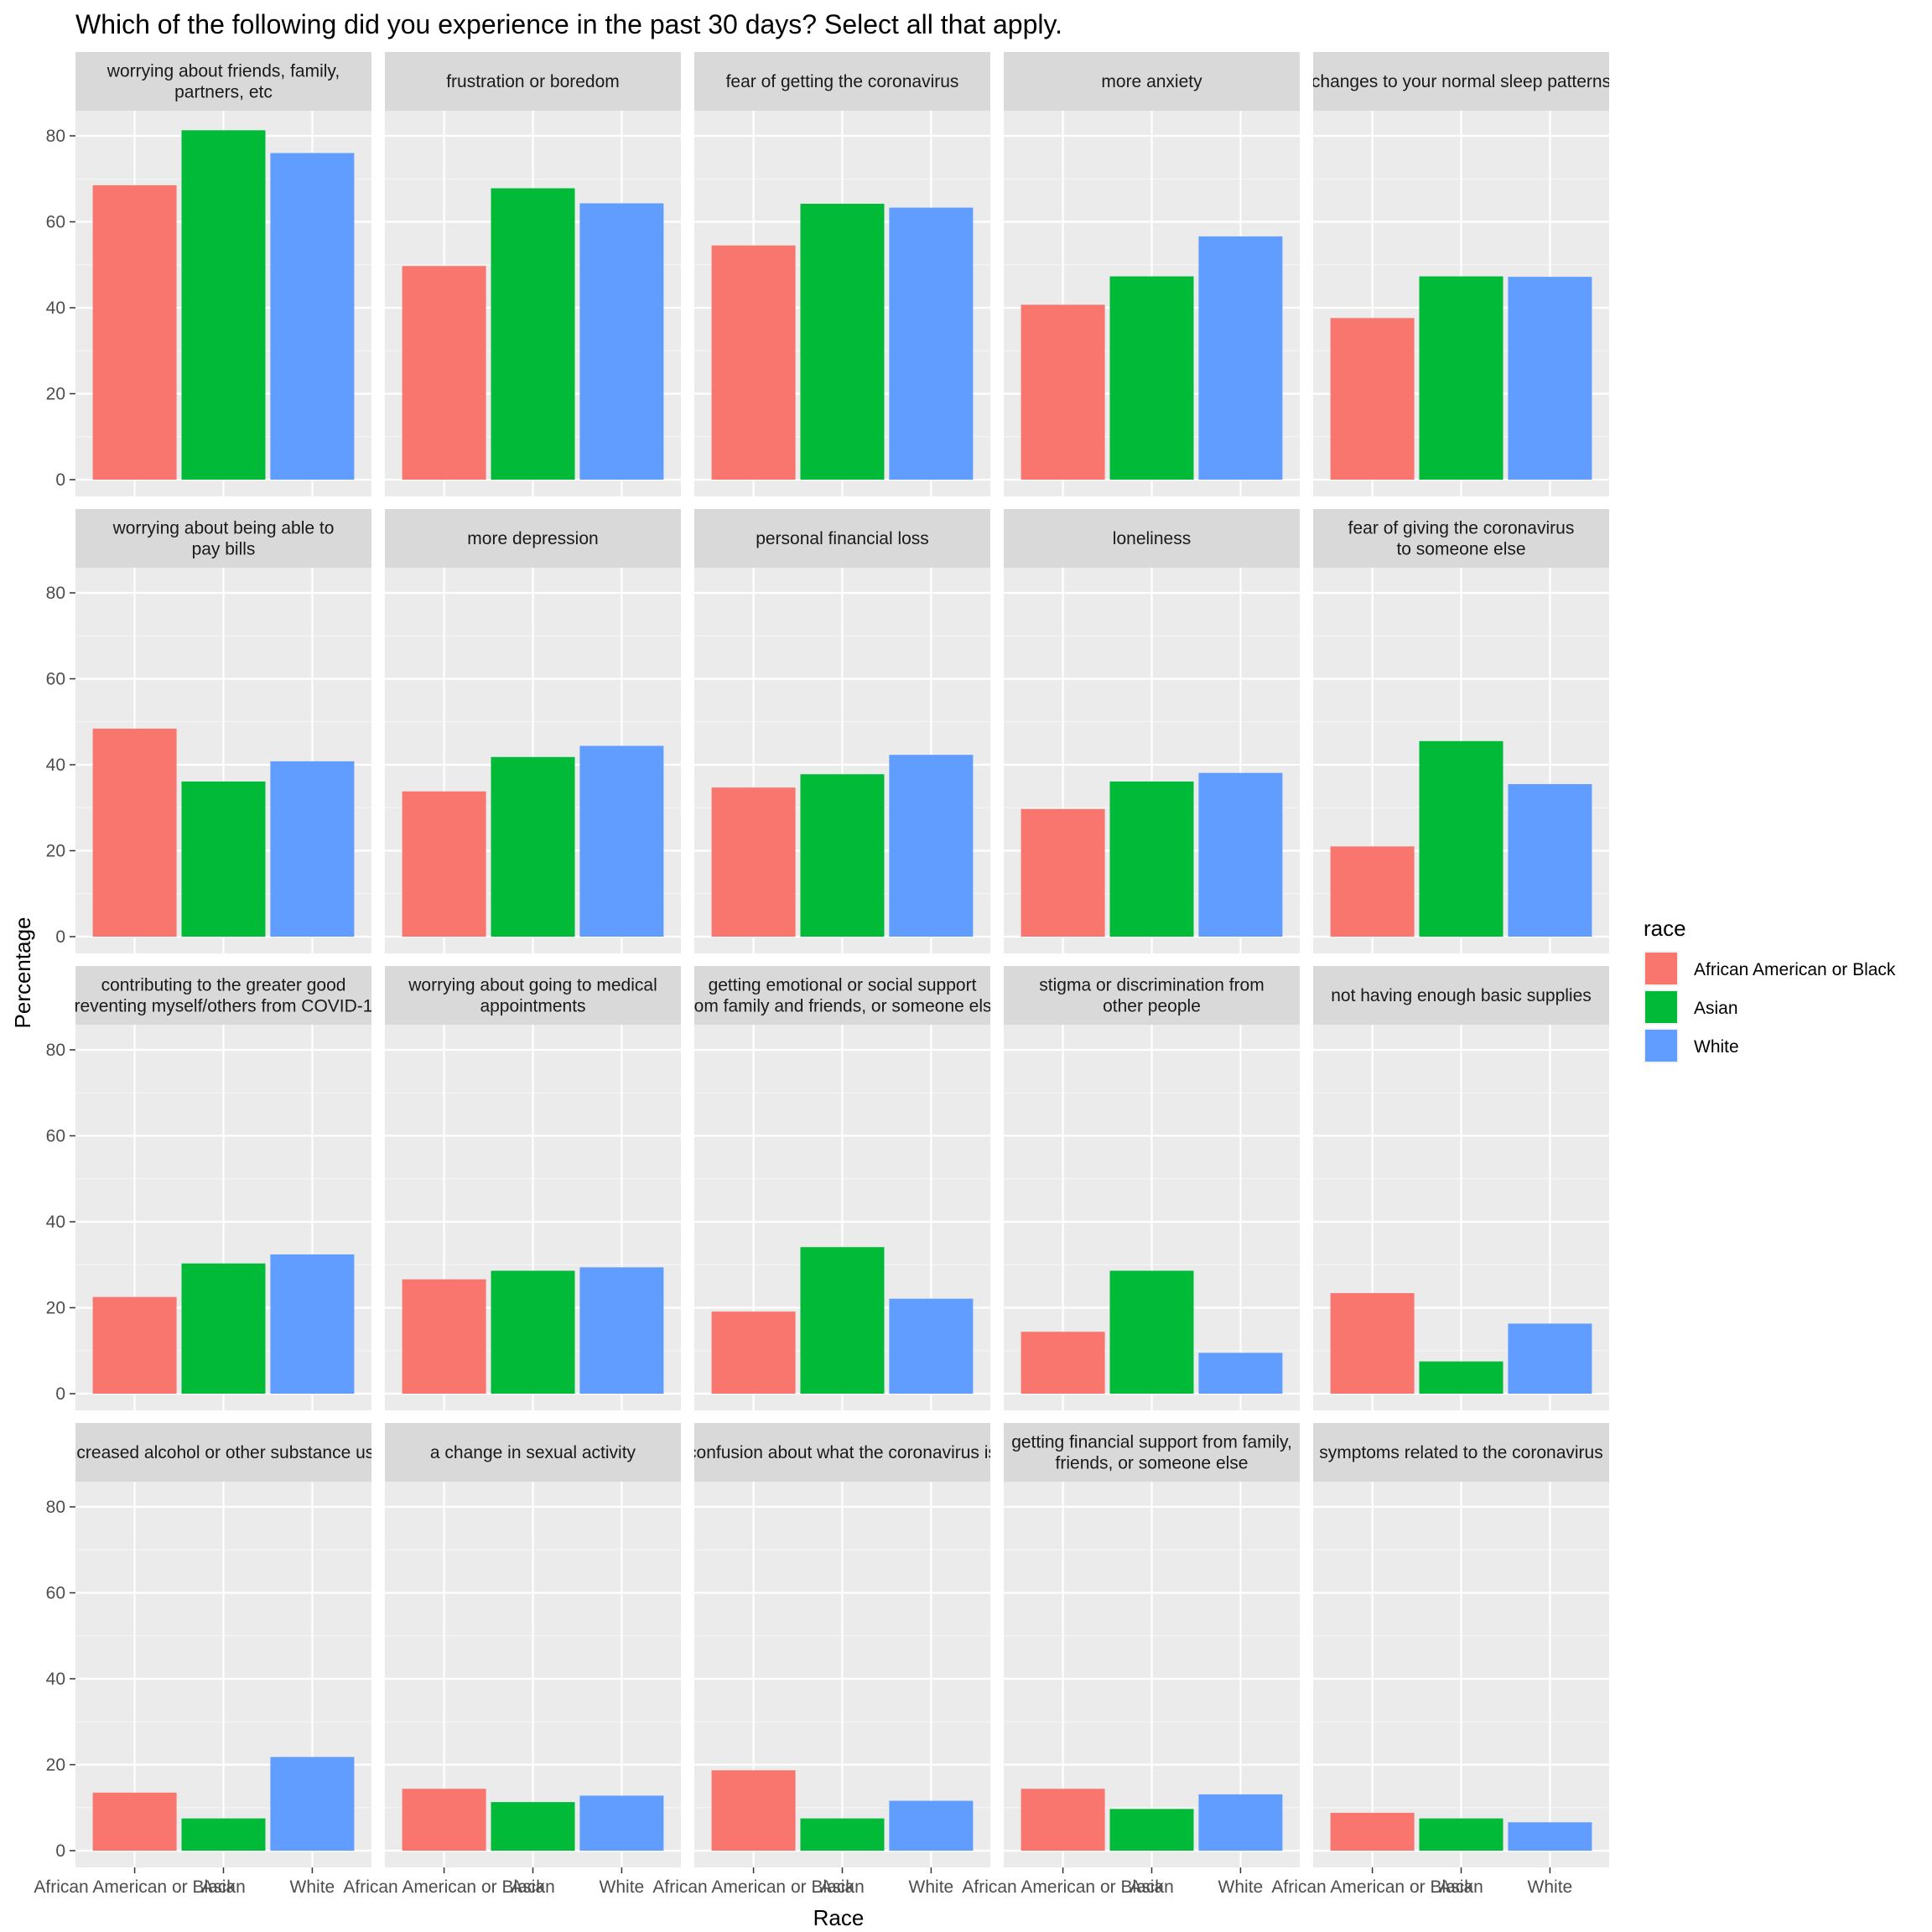 This screenshot has height=1932, width=1932. I want to click on facet-strip-label: preventing myself/others from COVID-19, so click(223, 1006).